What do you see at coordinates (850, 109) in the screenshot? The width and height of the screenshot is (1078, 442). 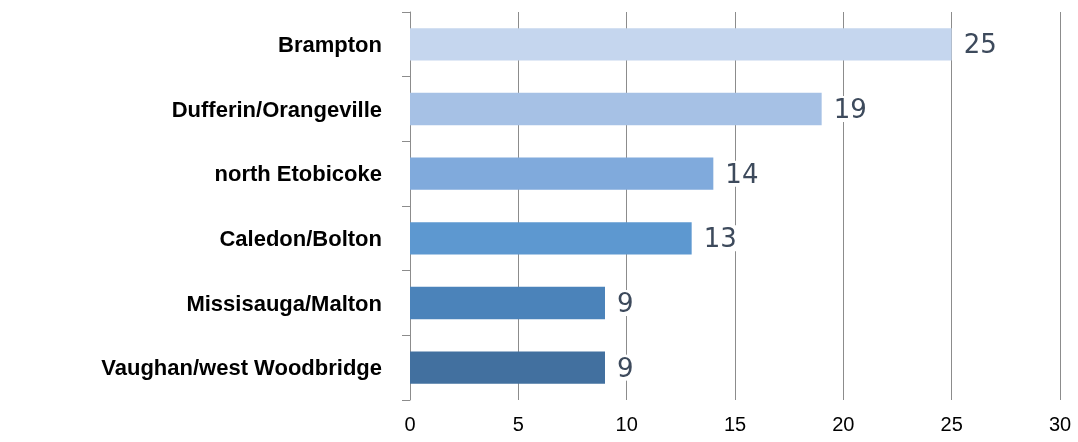 I see `data-label: 19` at bounding box center [850, 109].